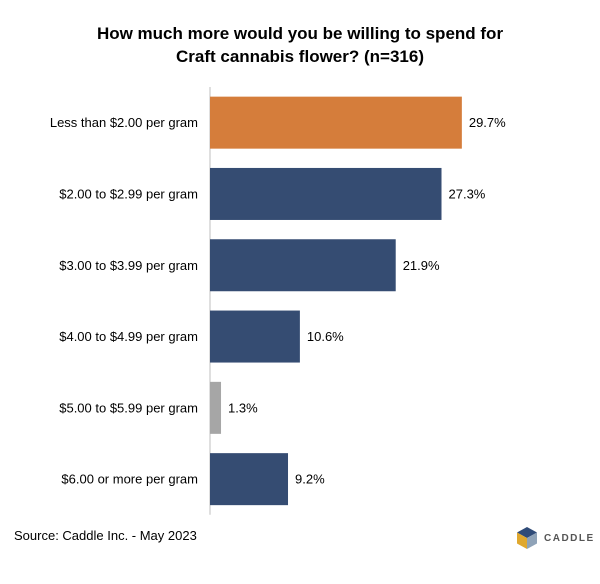 This screenshot has height=584, width=600. Describe the element at coordinates (527, 538) in the screenshot. I see `caddle-cube-icon` at that location.